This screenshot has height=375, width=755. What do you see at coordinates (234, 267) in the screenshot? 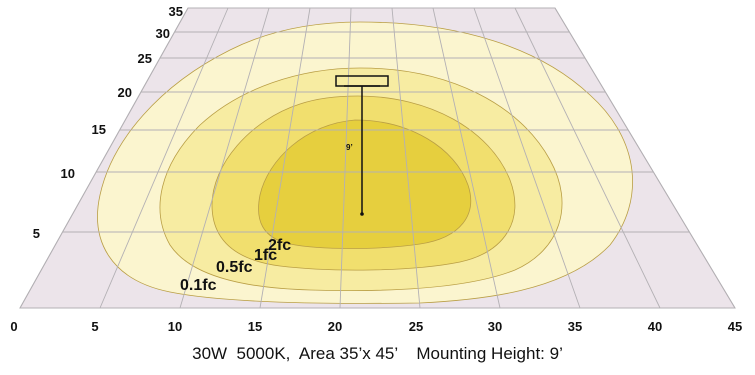
I see `contour-label-0-5fc: 0.5fc` at bounding box center [234, 267].